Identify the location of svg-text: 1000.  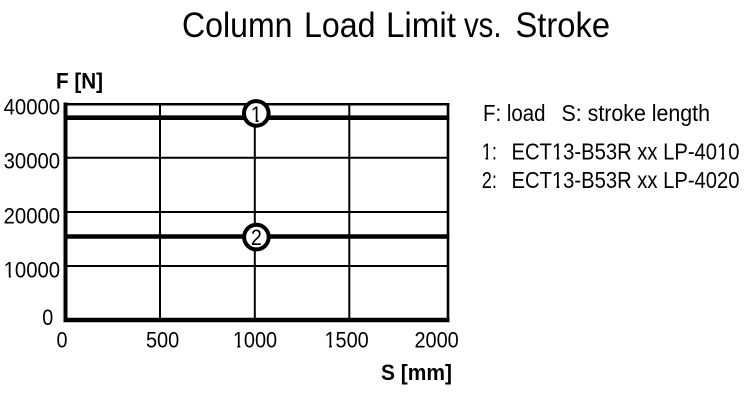
(255, 340).